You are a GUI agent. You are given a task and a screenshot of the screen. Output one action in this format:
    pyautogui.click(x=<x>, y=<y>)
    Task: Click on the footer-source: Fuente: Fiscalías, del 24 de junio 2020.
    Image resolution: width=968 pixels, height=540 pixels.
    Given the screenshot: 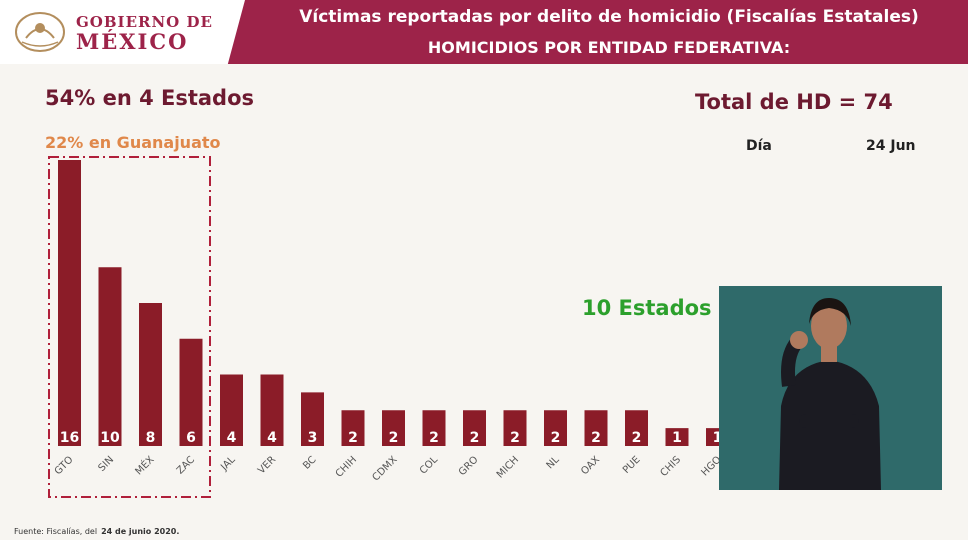 What is the action you would take?
    pyautogui.click(x=96, y=531)
    